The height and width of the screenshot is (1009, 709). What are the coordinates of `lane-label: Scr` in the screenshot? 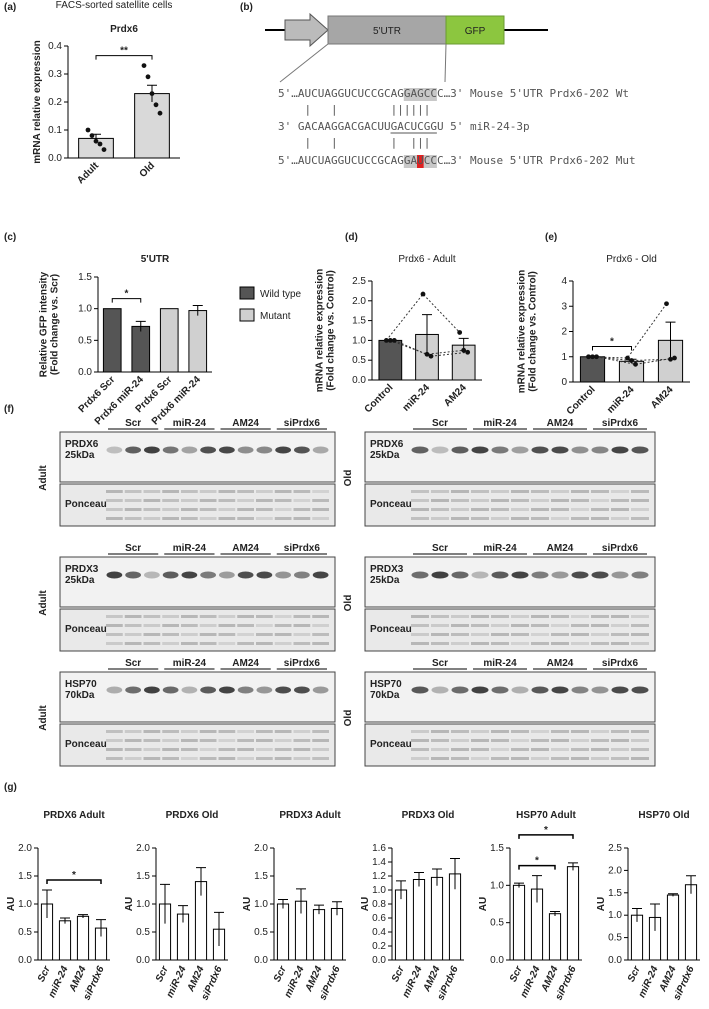 It's located at (133, 548).